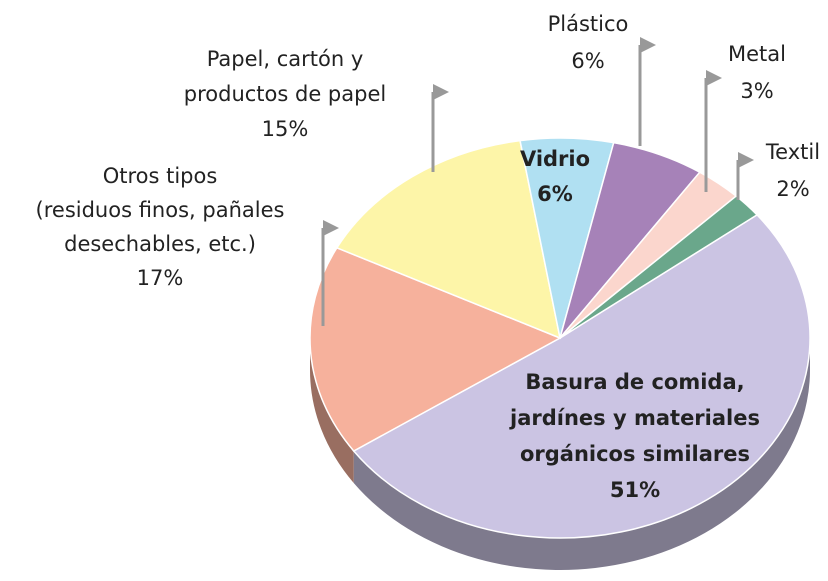  I want to click on slice-label: Papel, cartón y, so click(285, 59).